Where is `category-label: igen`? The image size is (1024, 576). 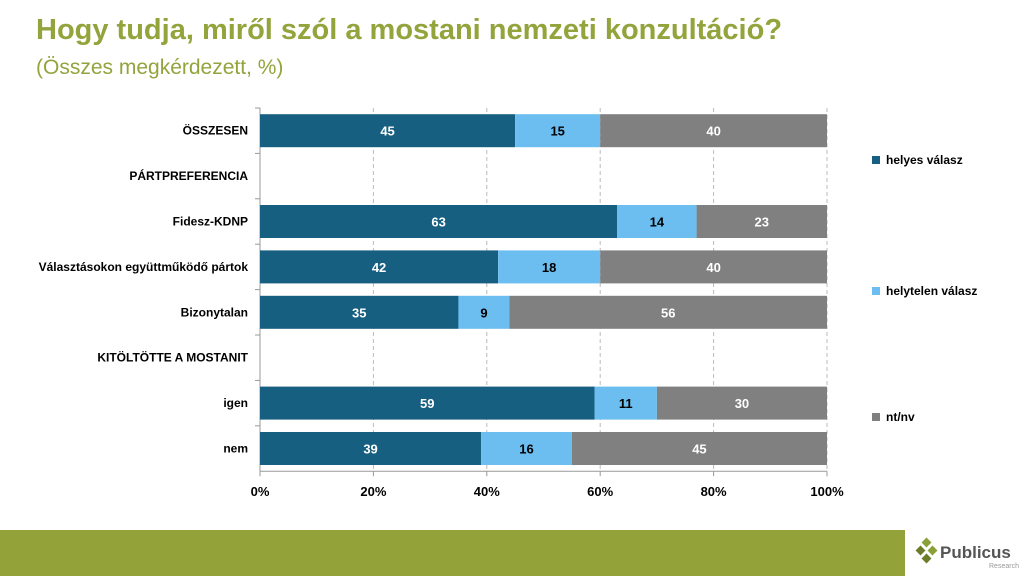 category-label: igen is located at coordinates (235, 403).